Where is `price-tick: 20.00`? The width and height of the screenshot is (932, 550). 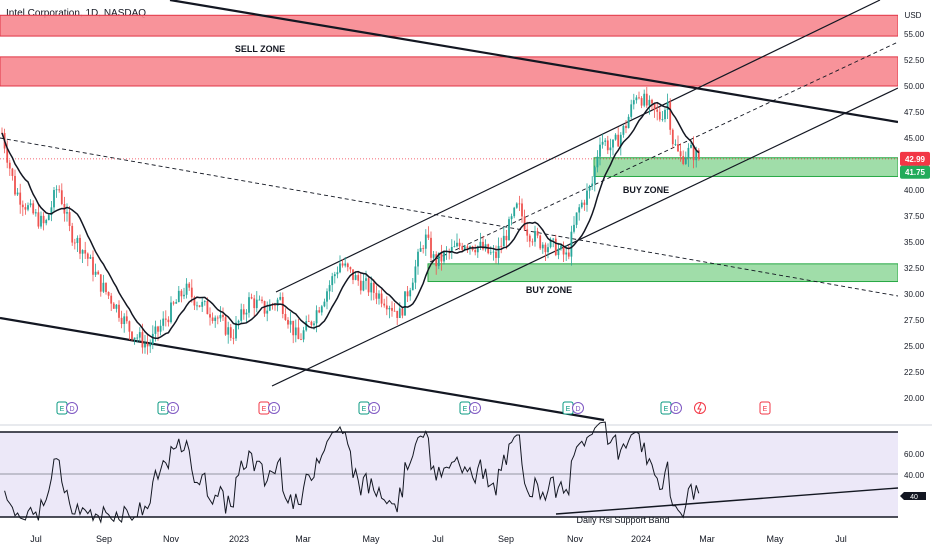
price-tick: 20.00 is located at coordinates (914, 398).